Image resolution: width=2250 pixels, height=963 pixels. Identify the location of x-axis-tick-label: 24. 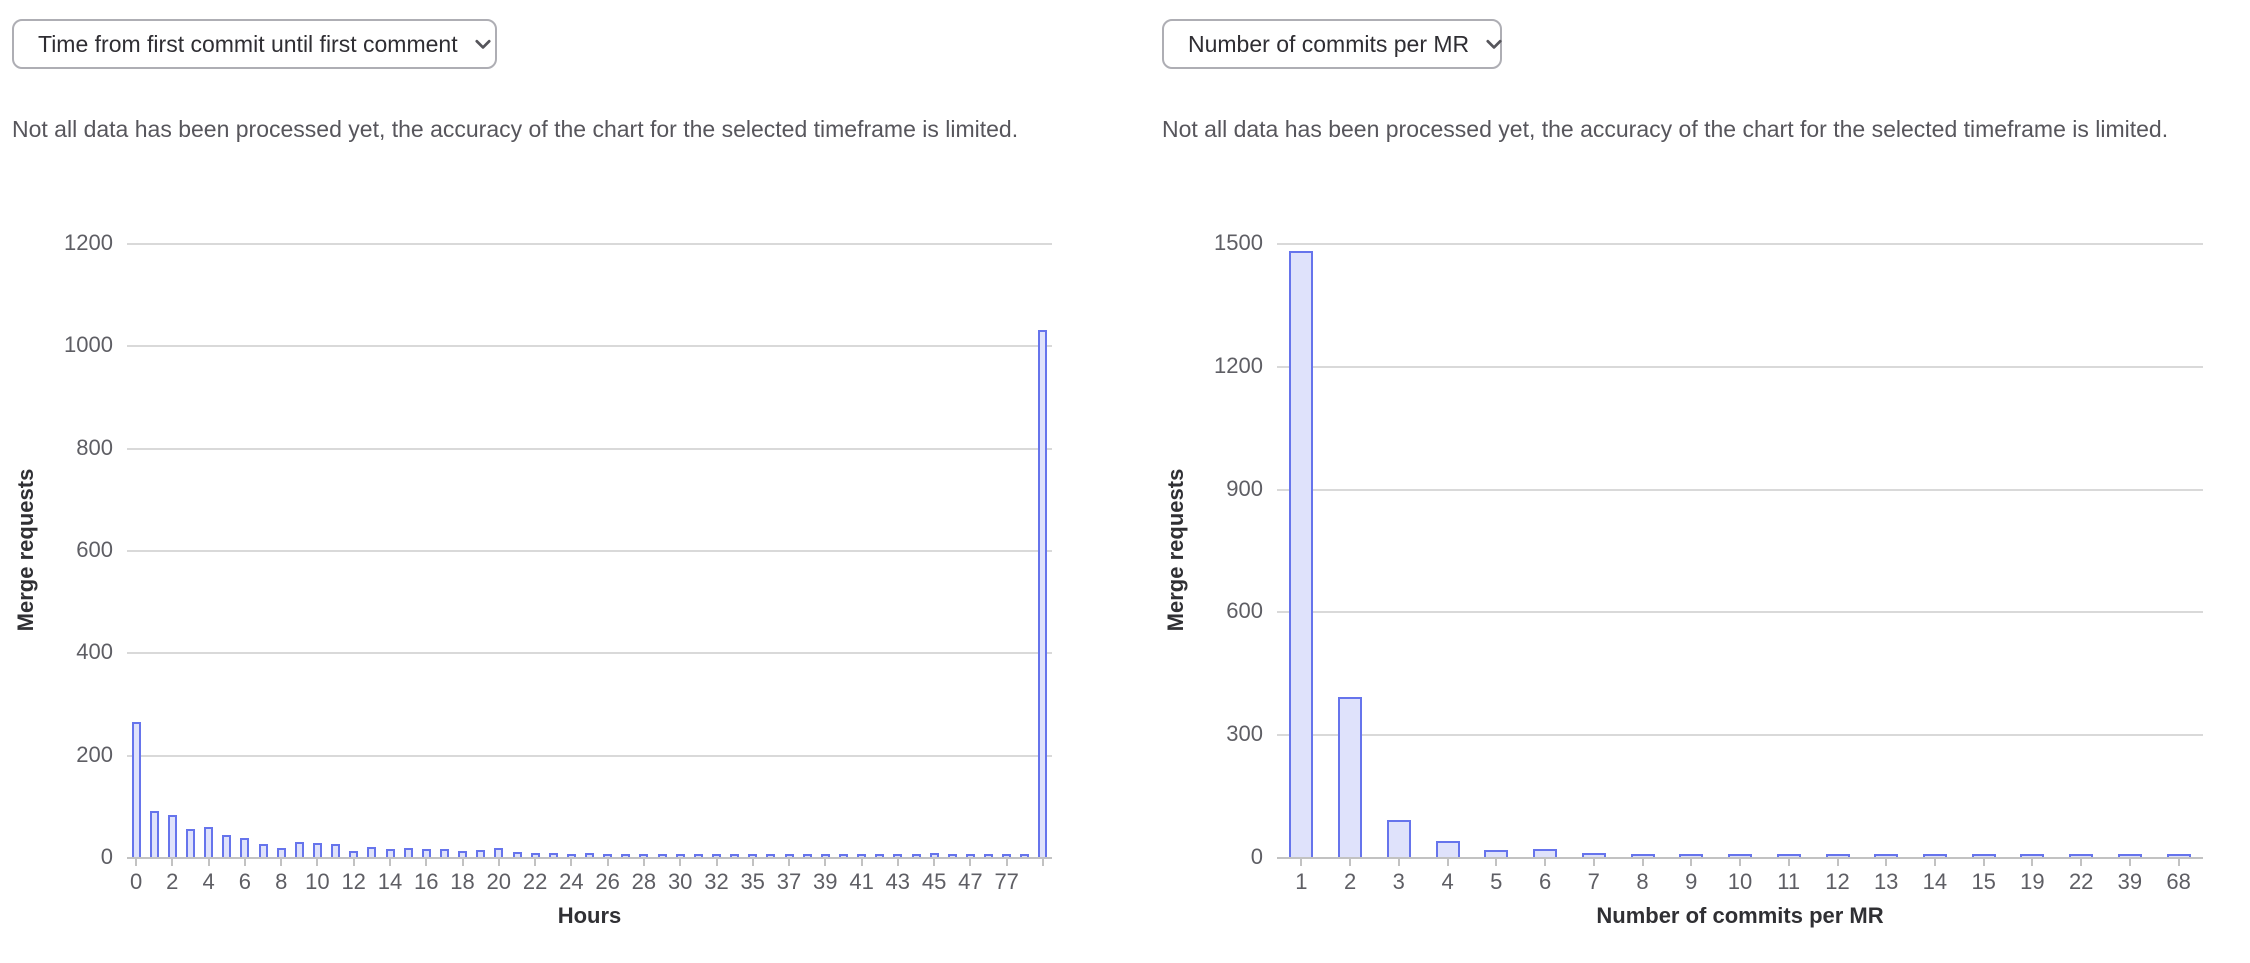
(571, 881).